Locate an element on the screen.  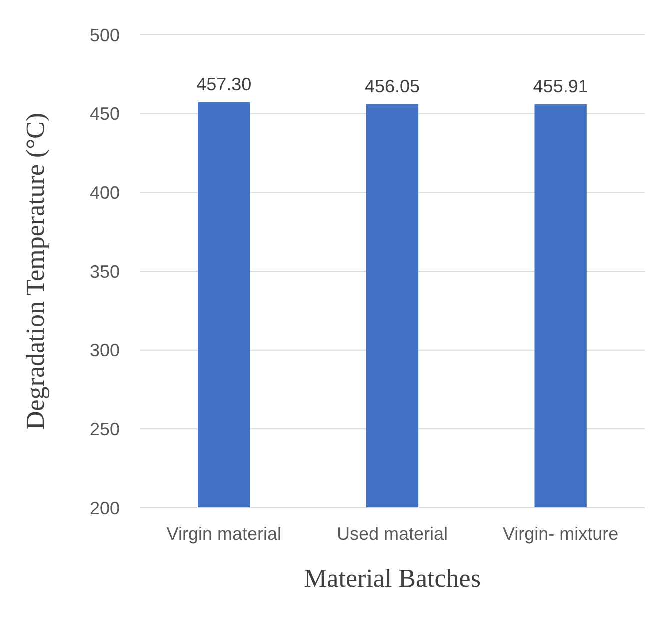
x-tick-label: Virgin- mixture is located at coordinates (560, 534).